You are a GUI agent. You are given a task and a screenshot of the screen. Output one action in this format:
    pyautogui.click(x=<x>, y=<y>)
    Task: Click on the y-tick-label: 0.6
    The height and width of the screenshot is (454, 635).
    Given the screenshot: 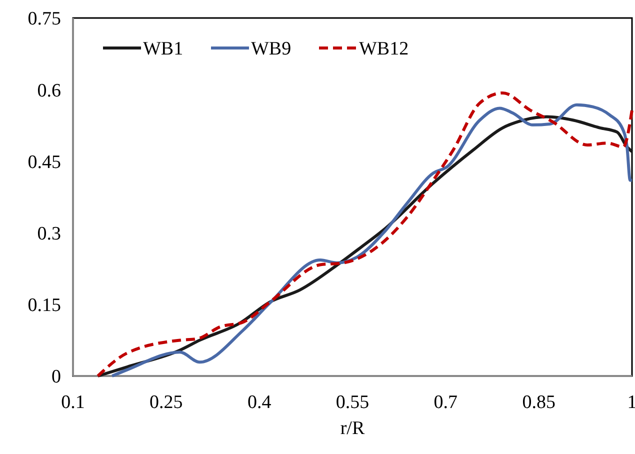 What is the action you would take?
    pyautogui.click(x=49, y=91)
    